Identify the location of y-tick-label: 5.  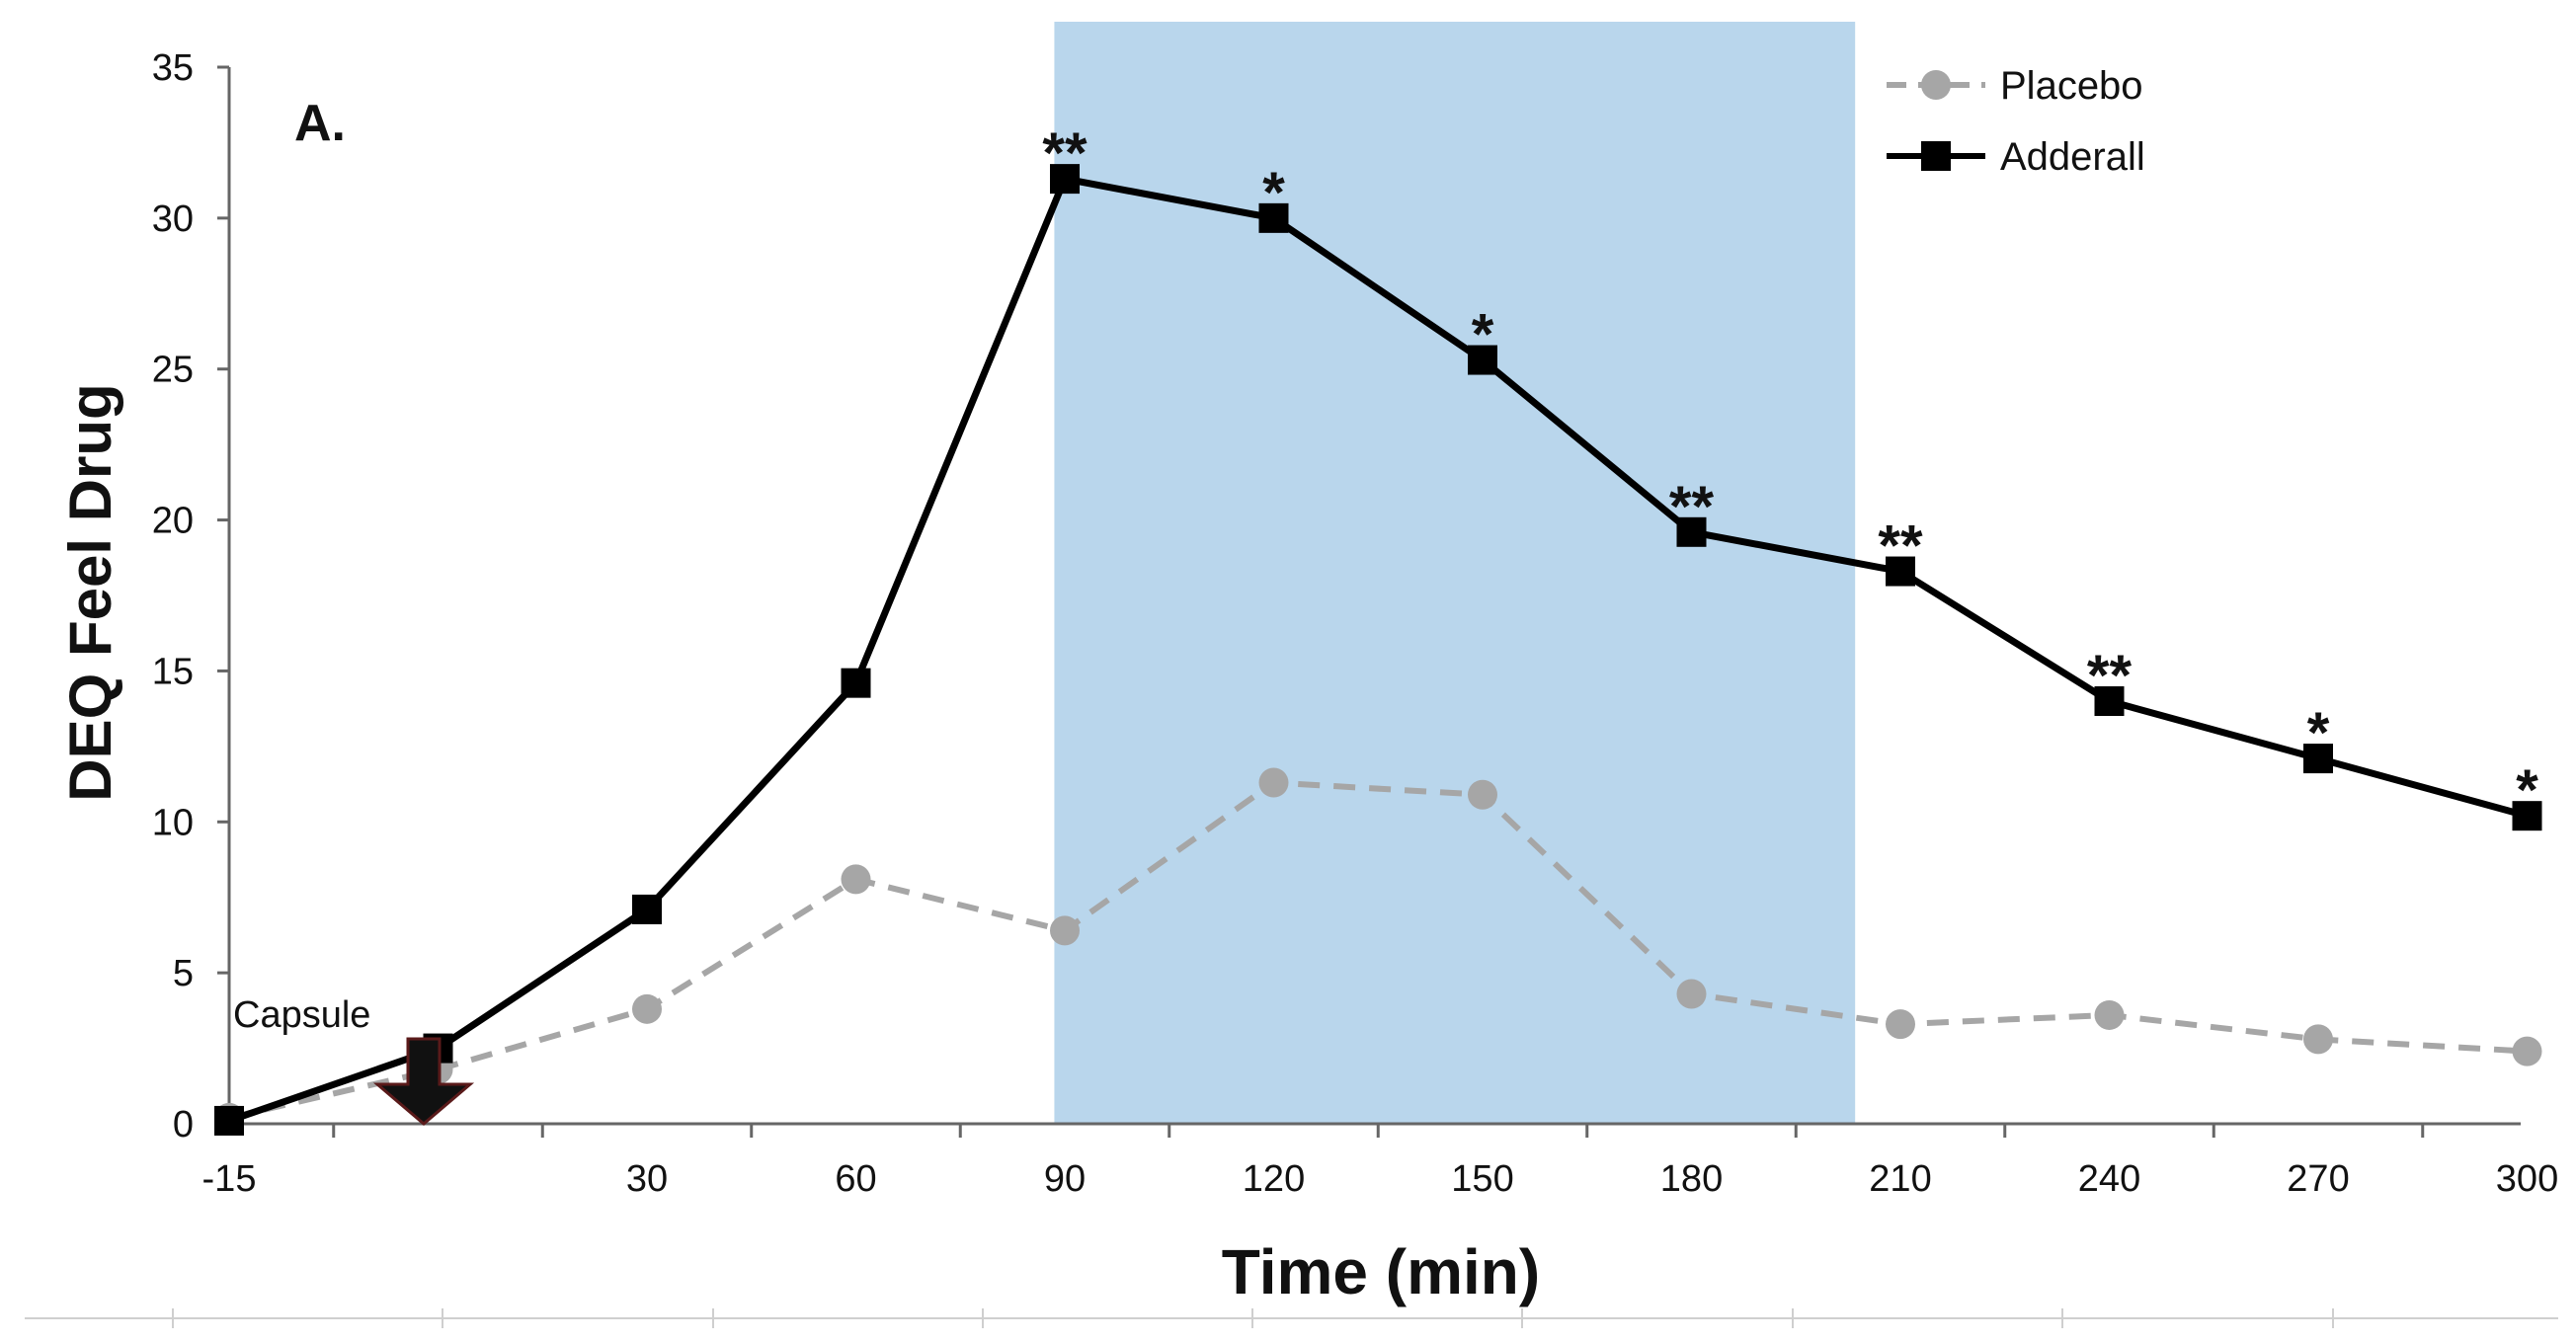
(183, 974).